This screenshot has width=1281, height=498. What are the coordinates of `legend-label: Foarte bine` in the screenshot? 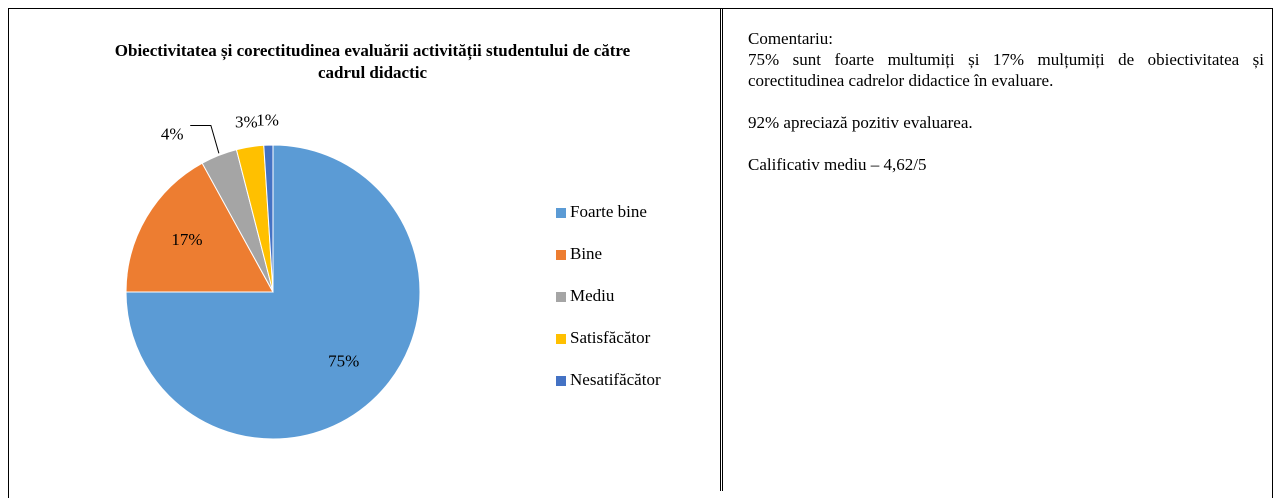 It's located at (608, 211).